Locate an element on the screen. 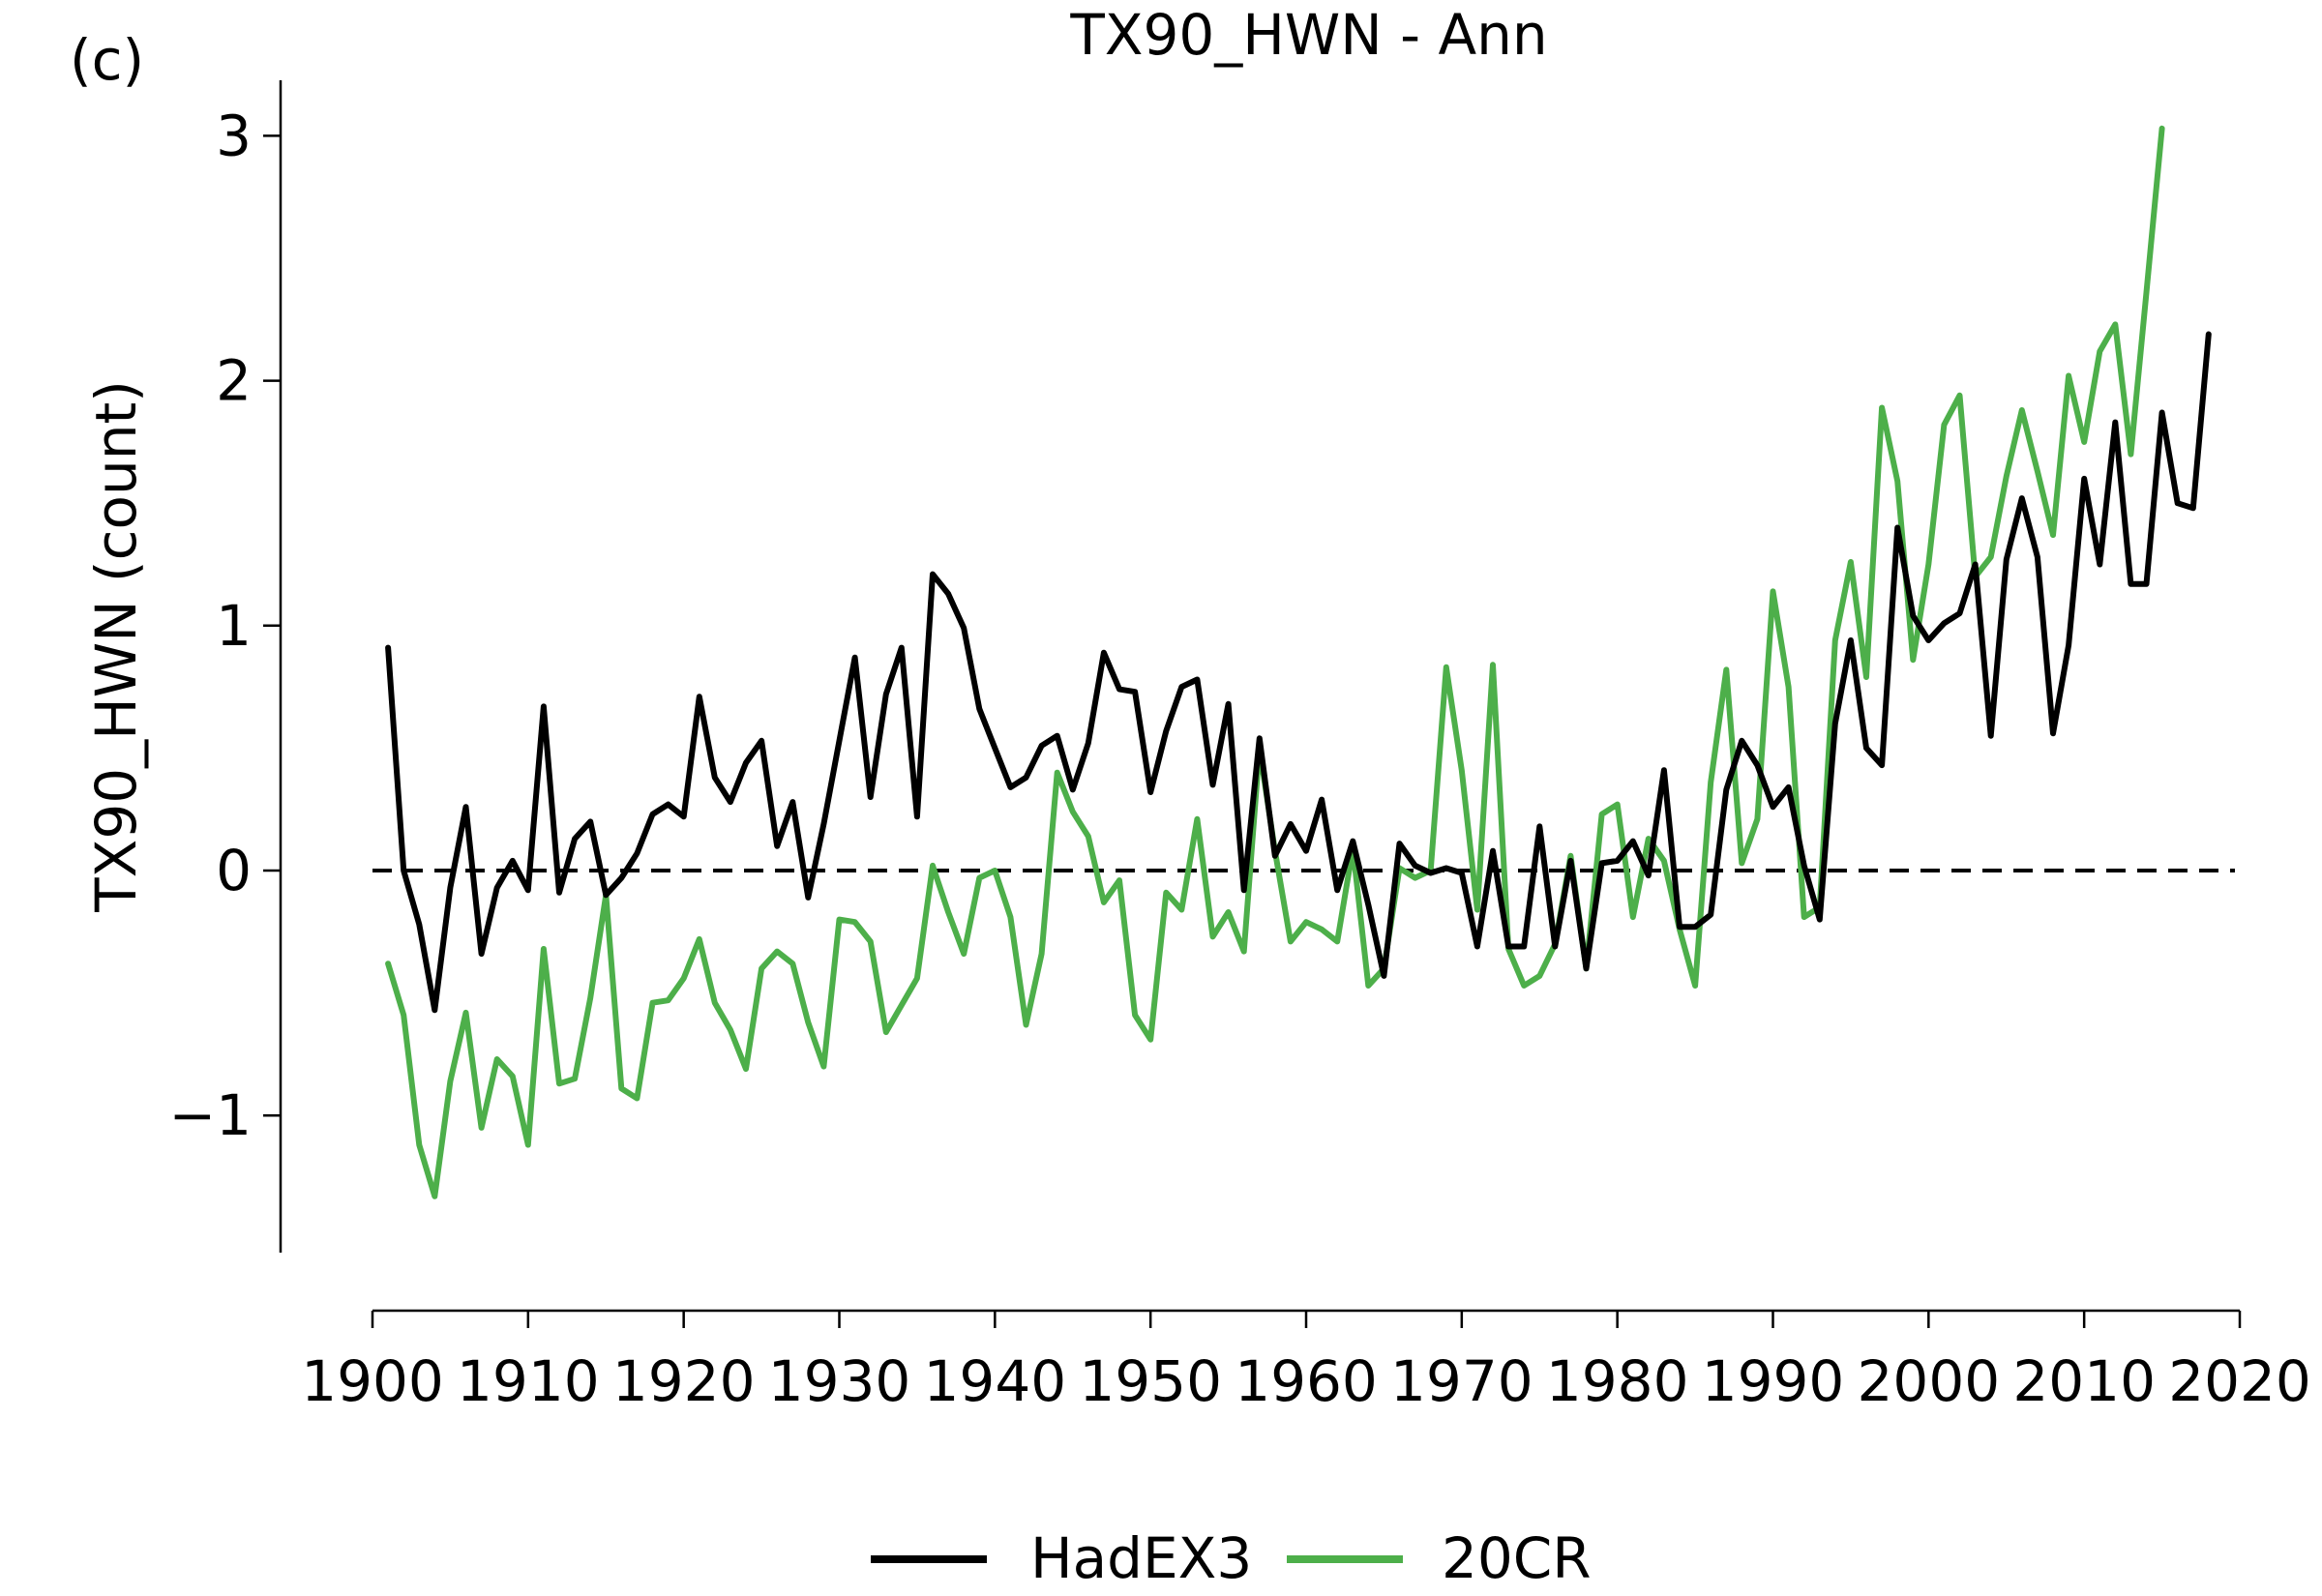 This screenshot has height=1596, width=2322. y-tick-label: 1 is located at coordinates (234, 626).